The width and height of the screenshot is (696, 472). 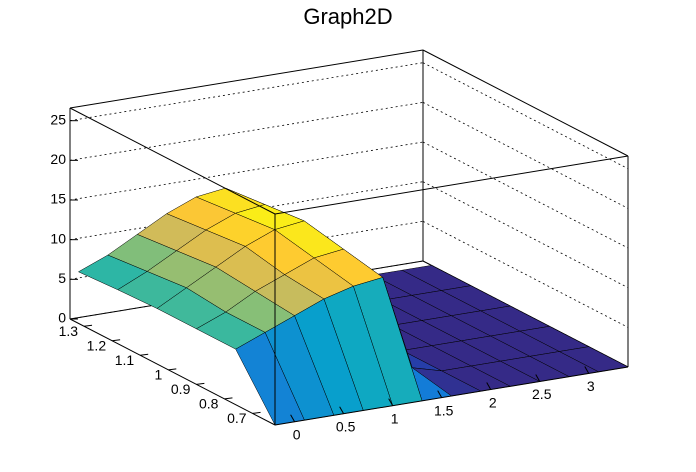 I want to click on y-tick-label: 0.9, so click(x=181, y=389).